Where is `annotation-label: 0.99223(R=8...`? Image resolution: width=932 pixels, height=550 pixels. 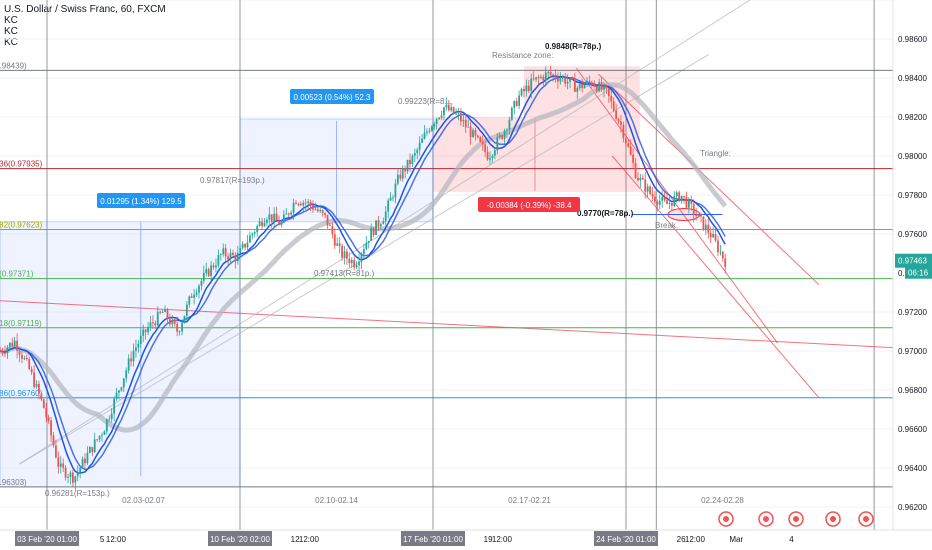 annotation-label: 0.99223(R=8... is located at coordinates (424, 101).